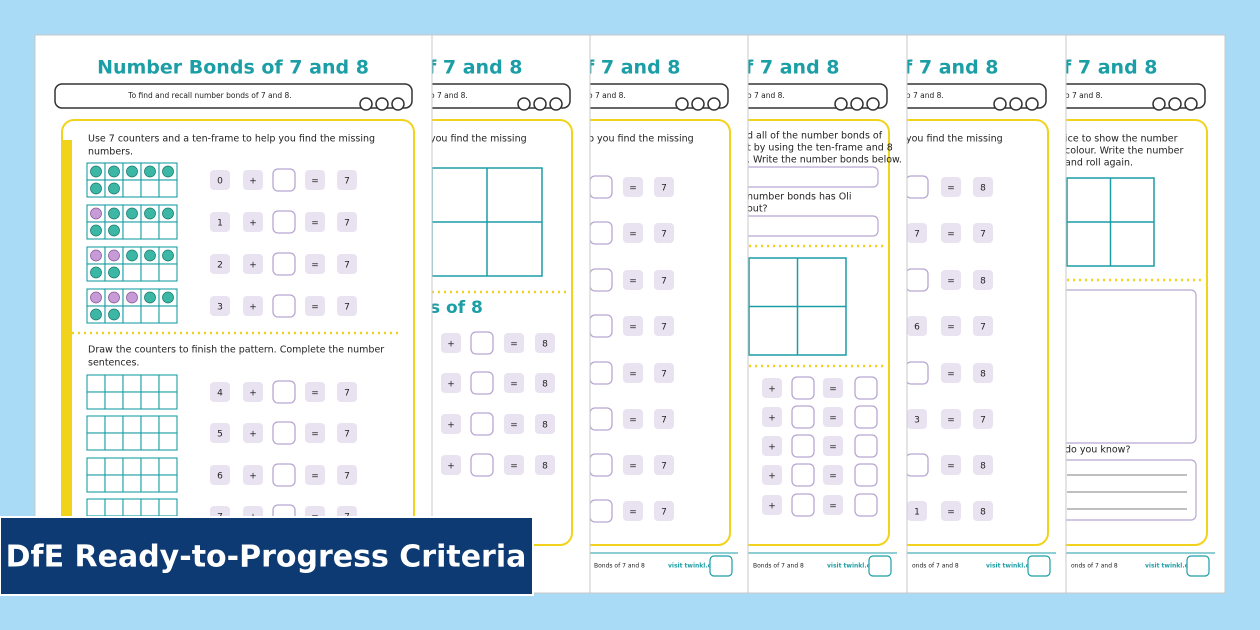 The width and height of the screenshot is (1260, 630). What do you see at coordinates (695, 566) in the screenshot?
I see `site: visit twinkl.com` at bounding box center [695, 566].